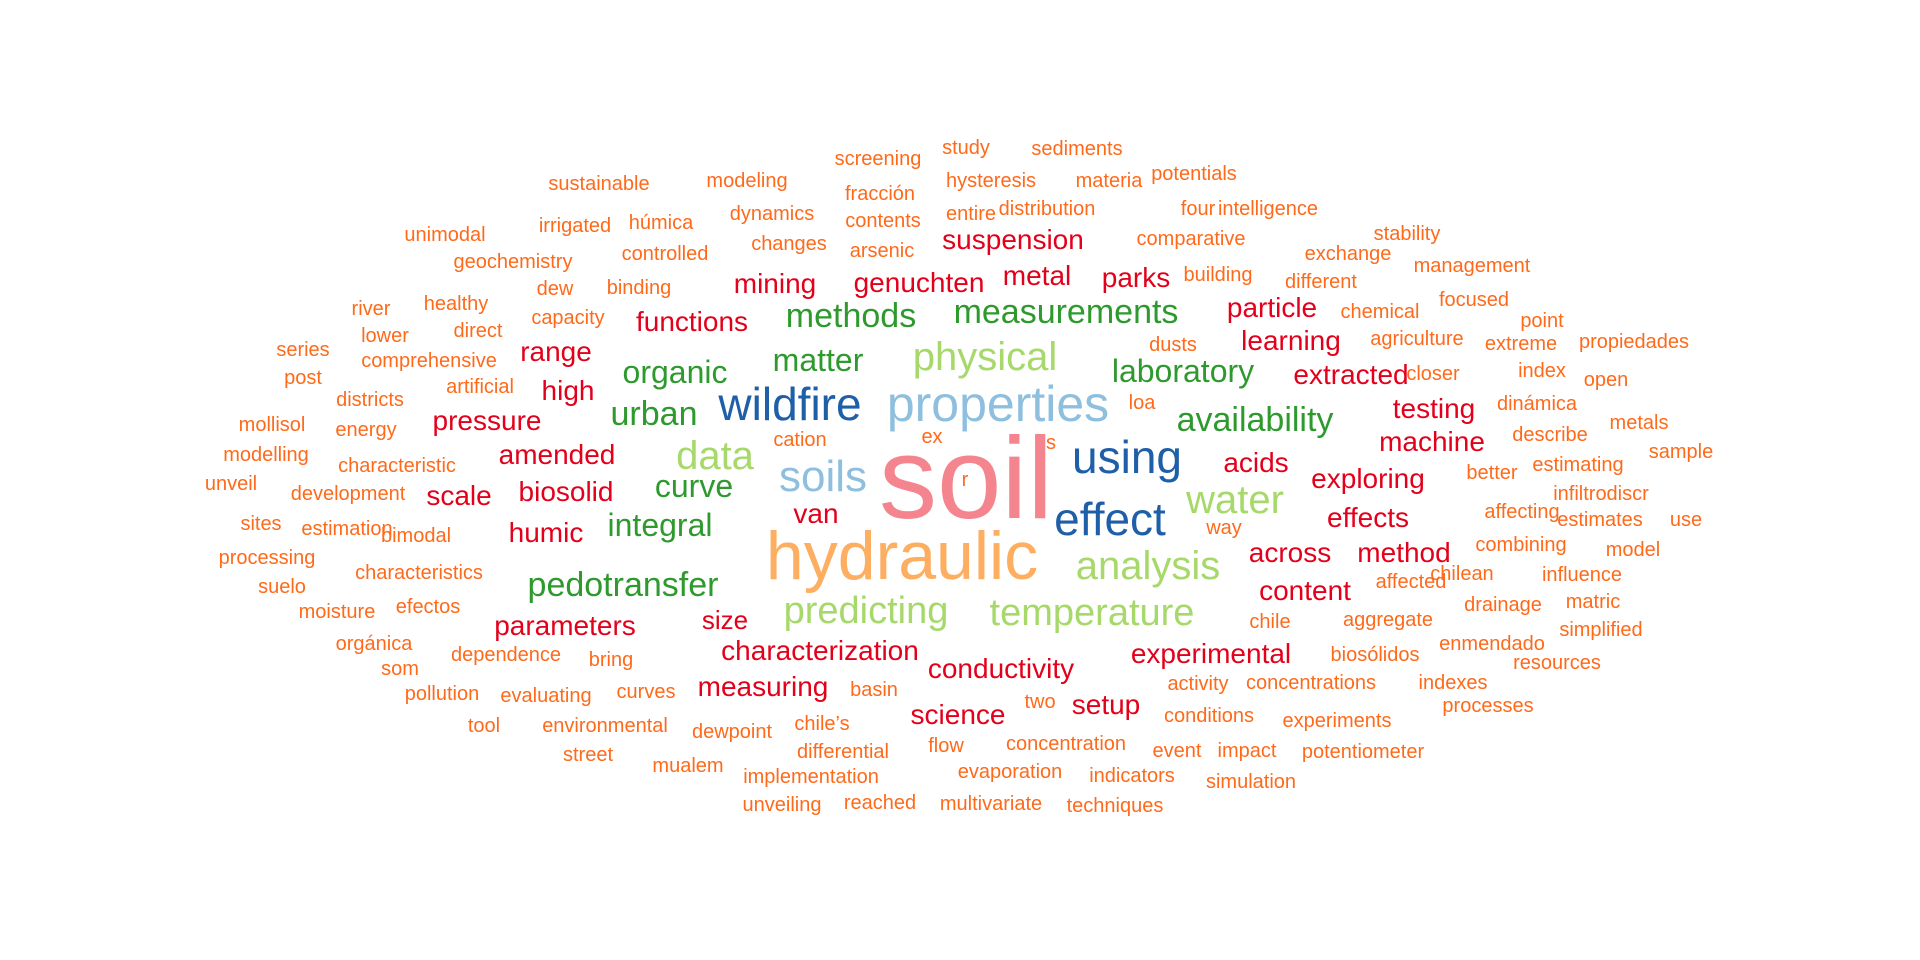  What do you see at coordinates (445, 235) in the screenshot?
I see `word-unimodal: unimodal` at bounding box center [445, 235].